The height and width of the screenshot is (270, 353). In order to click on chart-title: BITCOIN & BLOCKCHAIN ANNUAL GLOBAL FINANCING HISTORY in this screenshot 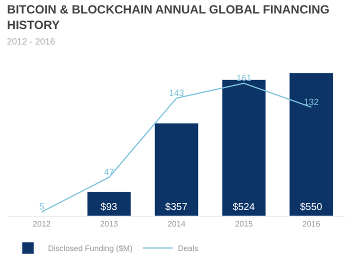, I will do `click(168, 17)`.